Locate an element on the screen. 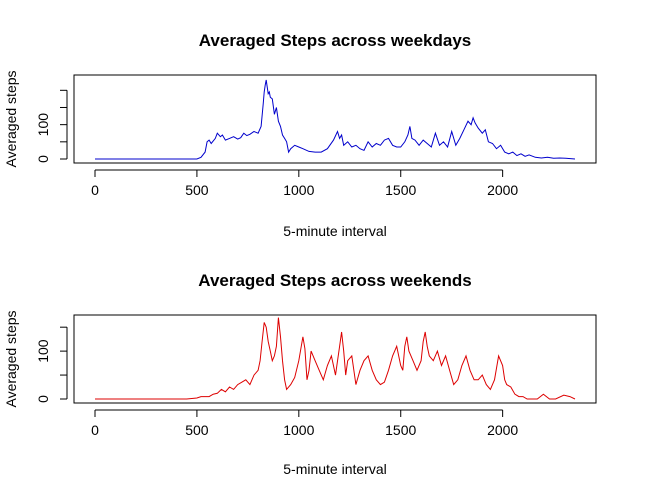 The width and height of the screenshot is (672, 480). weekday-y-axis-label: Averaged steps is located at coordinates (11, 118).